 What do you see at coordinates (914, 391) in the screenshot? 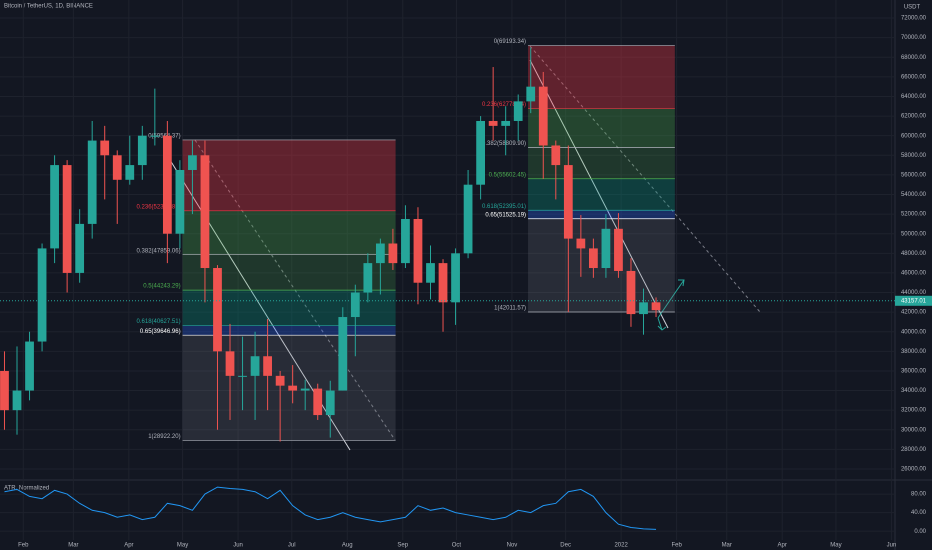
I see `y-tick-label: 34000.00` at bounding box center [914, 391].